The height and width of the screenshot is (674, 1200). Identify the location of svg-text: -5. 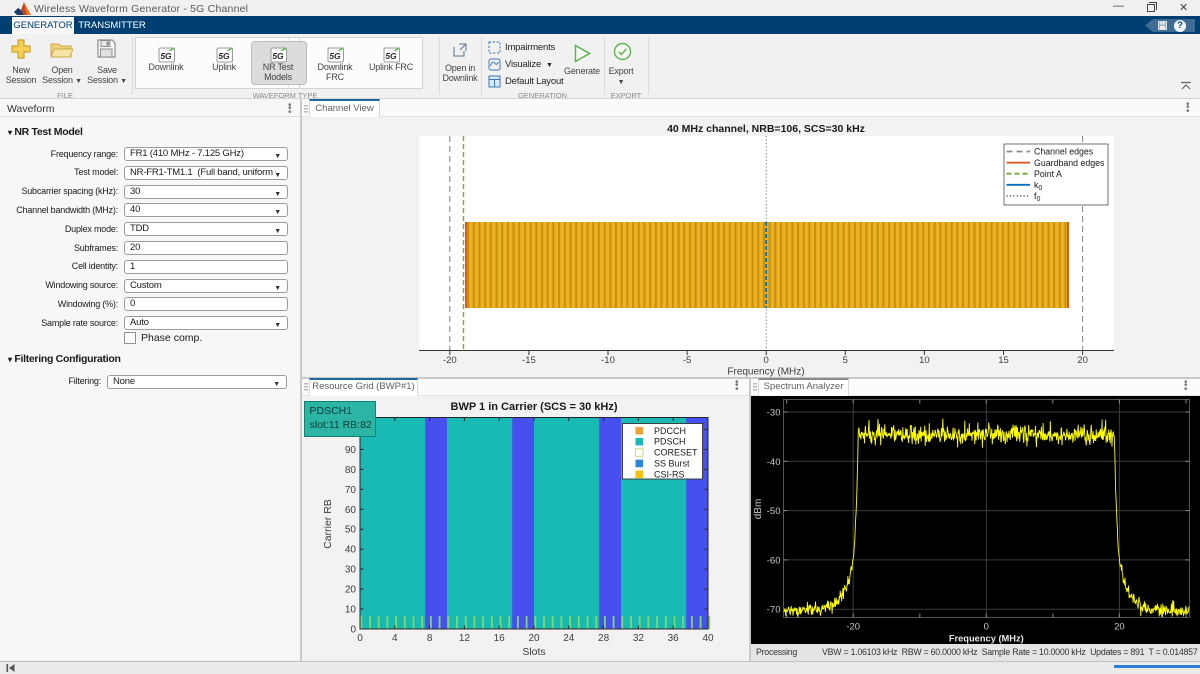
(687, 360).